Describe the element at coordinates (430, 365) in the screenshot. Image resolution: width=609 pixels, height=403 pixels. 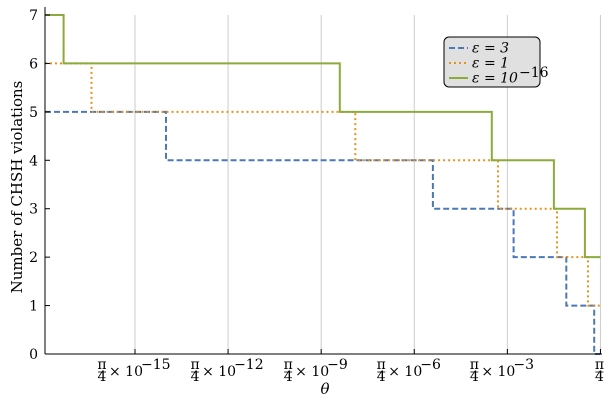
I see `x-tick-exponent: −6` at that location.